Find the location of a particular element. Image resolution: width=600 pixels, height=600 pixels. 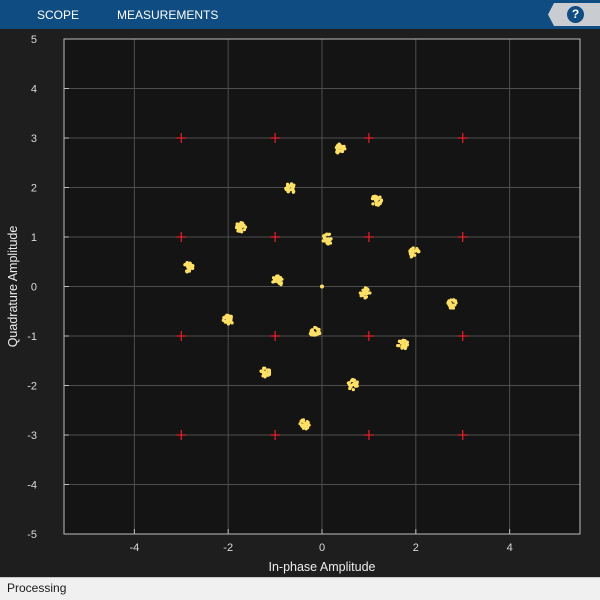

origin-symbol is located at coordinates (322, 286).